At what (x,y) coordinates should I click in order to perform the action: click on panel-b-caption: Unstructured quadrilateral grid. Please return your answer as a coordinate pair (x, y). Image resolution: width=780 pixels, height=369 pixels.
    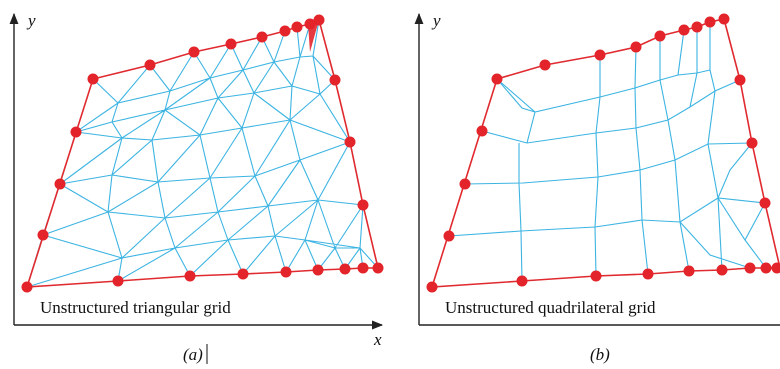
    Looking at the image, I should click on (550, 307).